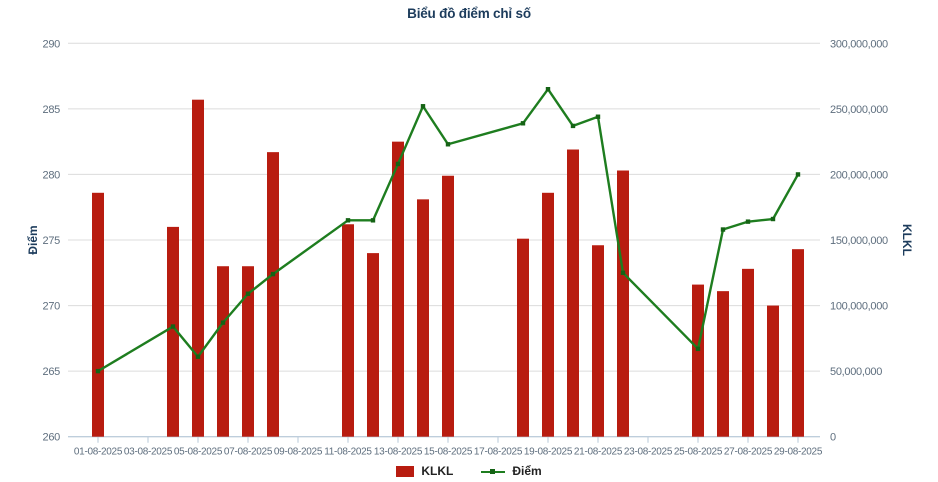  Describe the element at coordinates (859, 307) in the screenshot. I see `right-axis-tick-label: 100,000,000` at that location.